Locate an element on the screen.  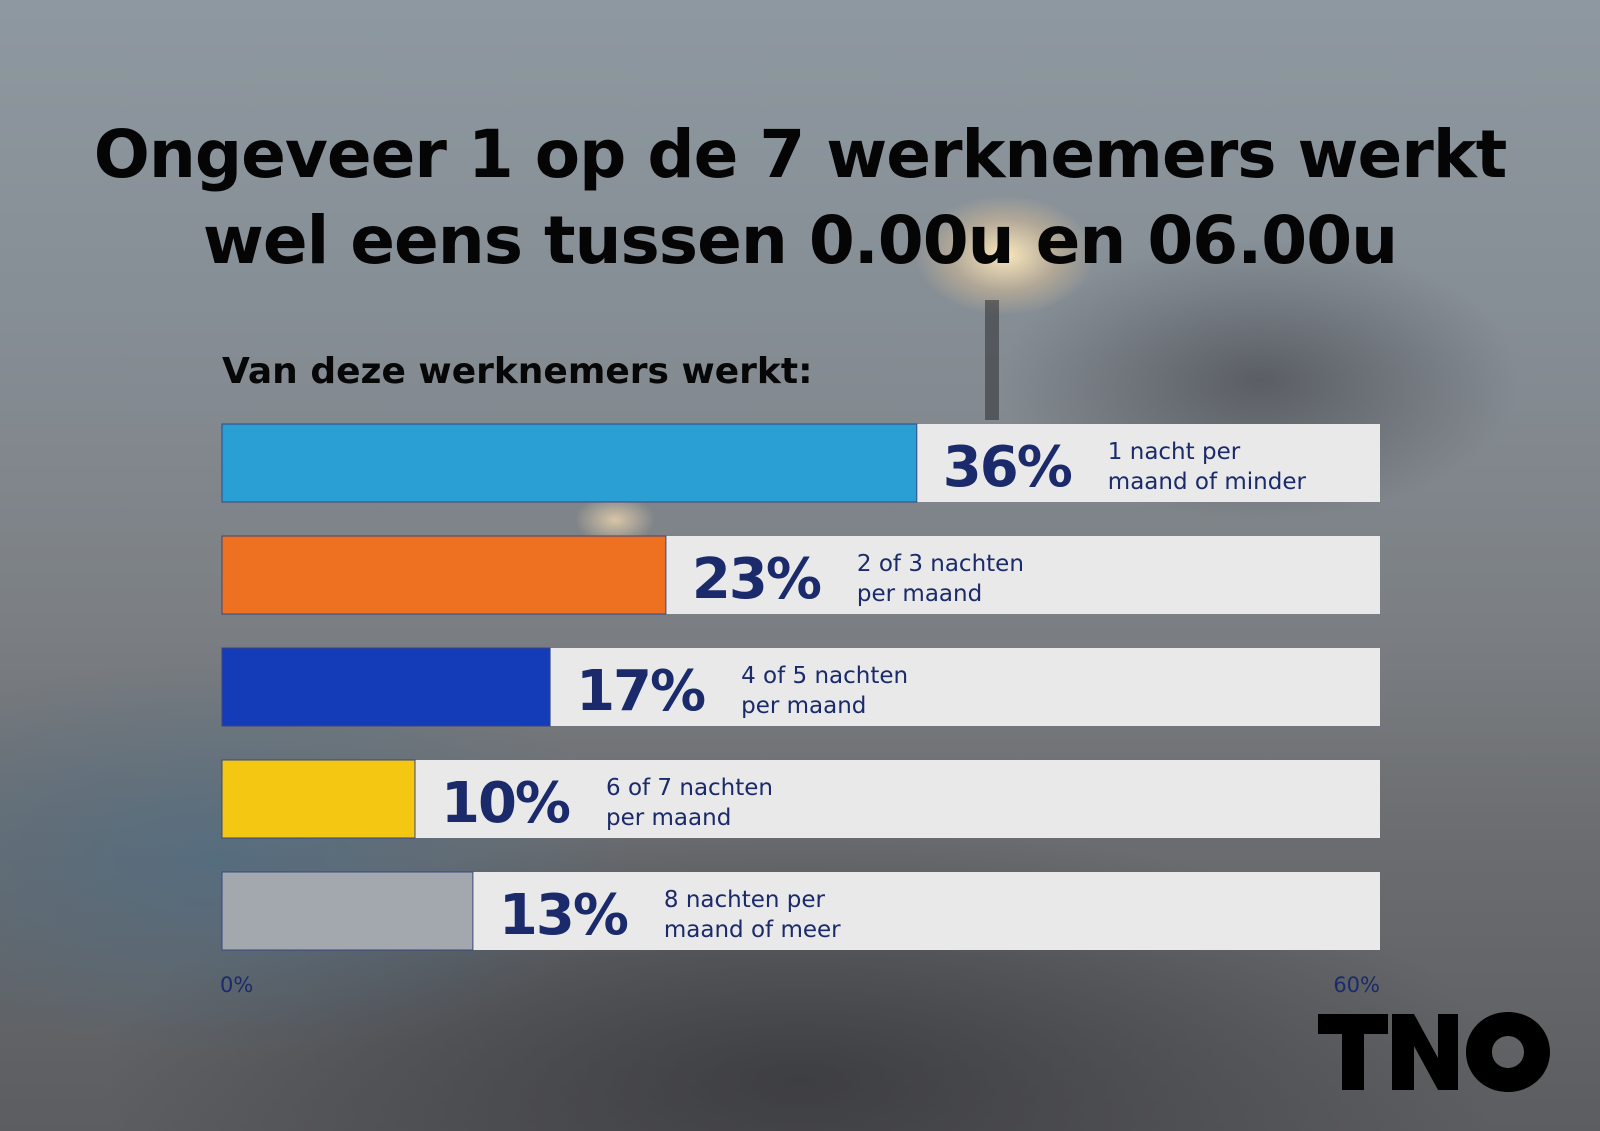
tno-logo is located at coordinates (1434, 1052).